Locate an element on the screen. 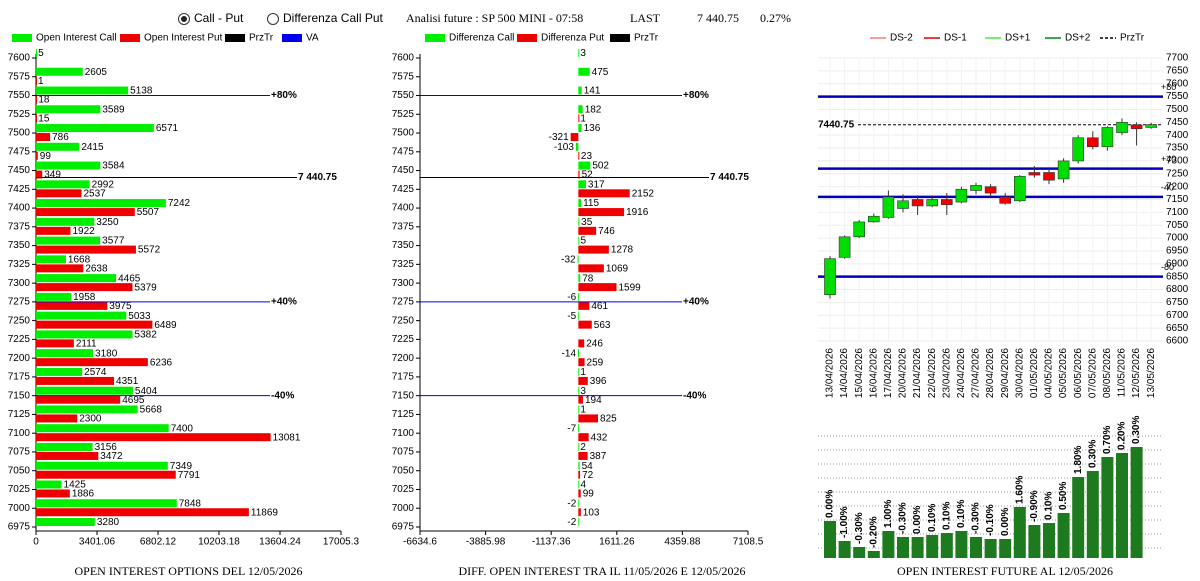 The image size is (1200, 581). x-tick-label: 16/04/2026 is located at coordinates (873, 373).